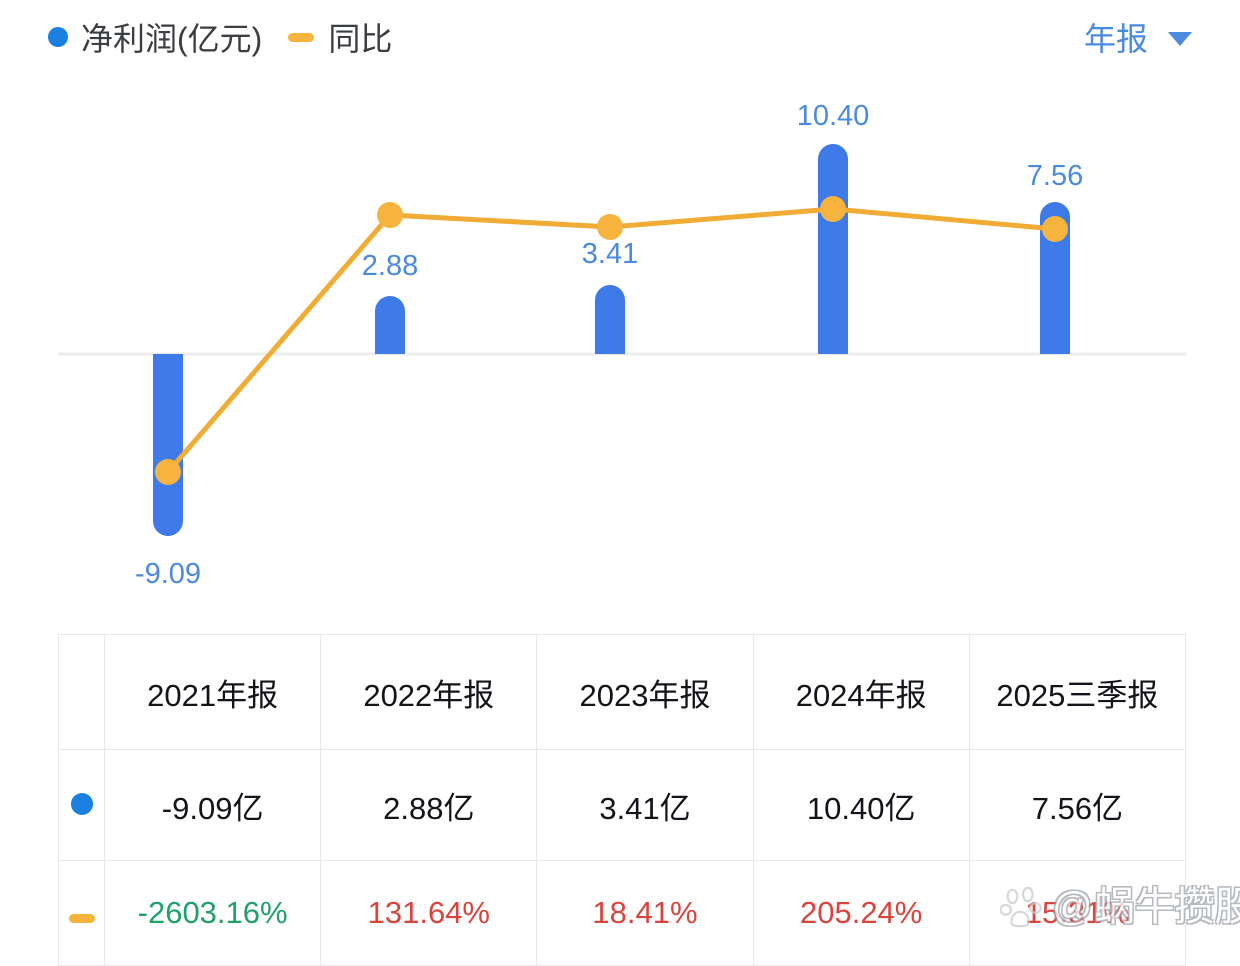  Describe the element at coordinates (168, 364) in the screenshot. I see `bar-2021-squarecap` at that location.